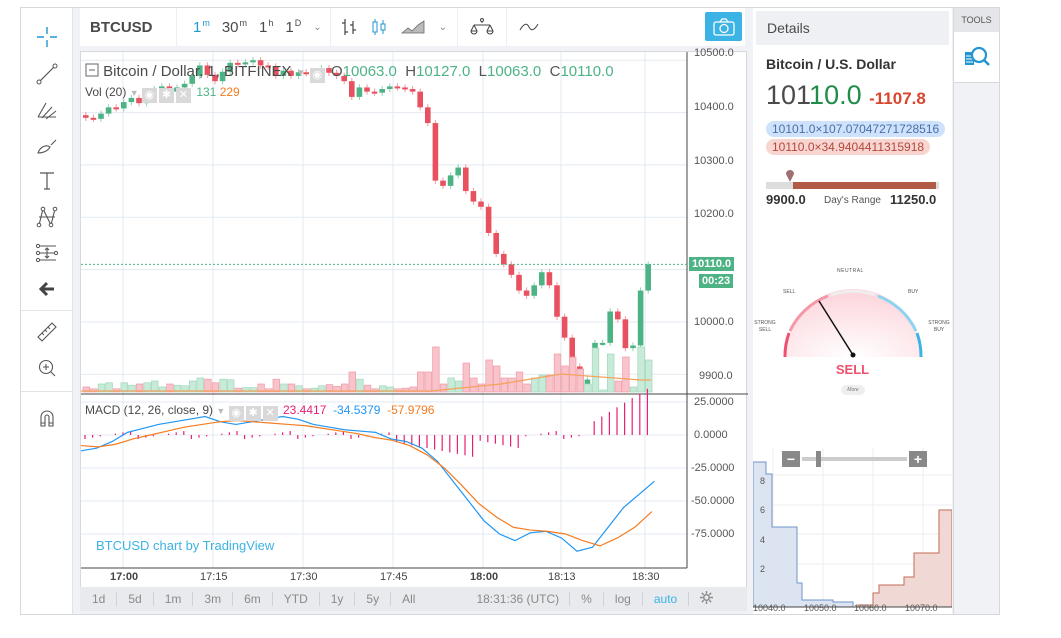 The image size is (1061, 638). What do you see at coordinates (706, 599) in the screenshot?
I see `settings-button` at bounding box center [706, 599].